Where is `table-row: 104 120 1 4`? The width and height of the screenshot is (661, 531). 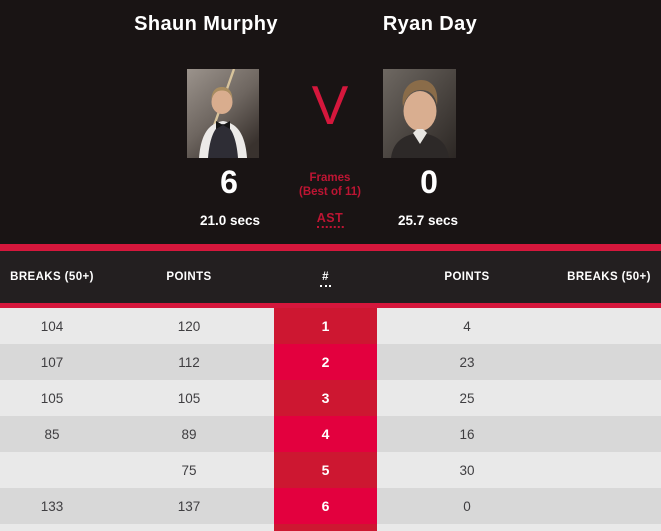 table-row: 104 120 1 4 is located at coordinates (330, 326).